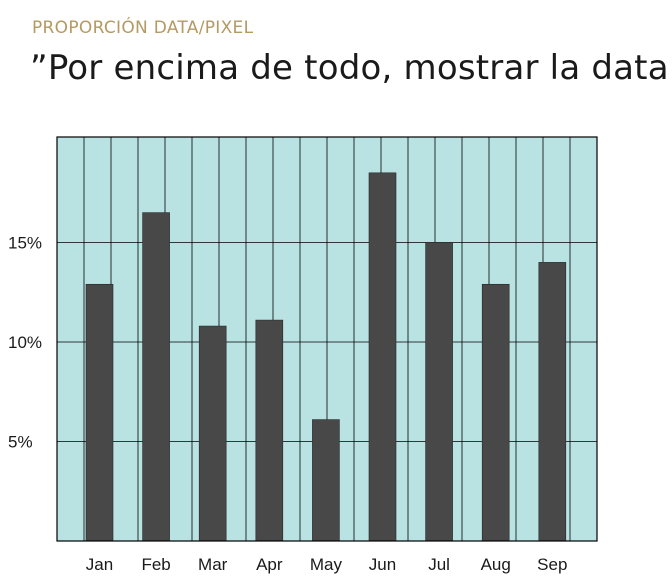  What do you see at coordinates (495, 412) in the screenshot?
I see `bar-aug` at bounding box center [495, 412].